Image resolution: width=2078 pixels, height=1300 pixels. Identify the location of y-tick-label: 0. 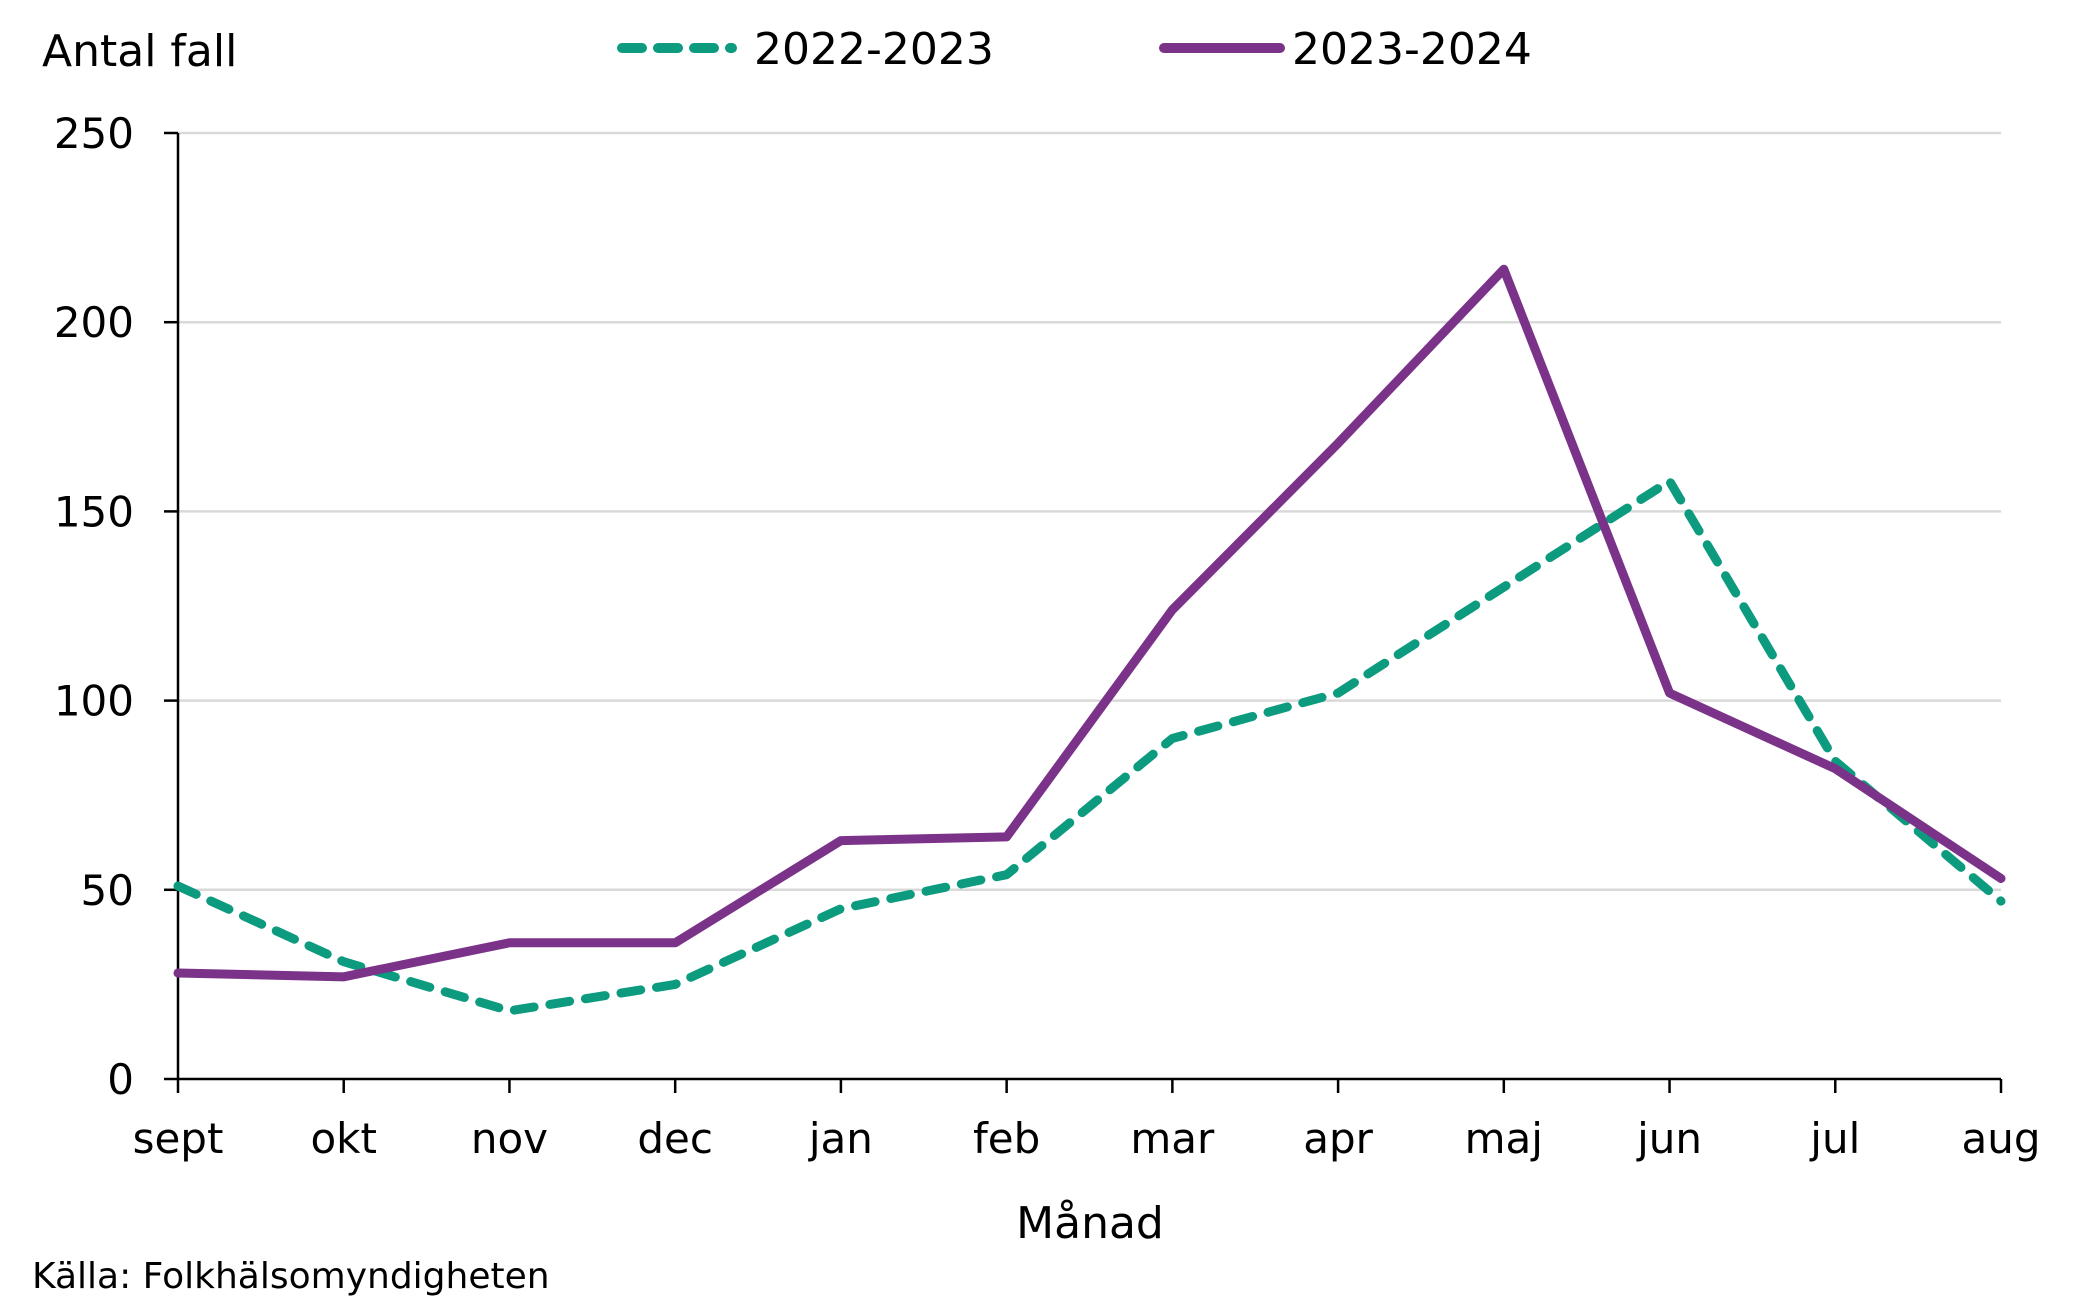
(120, 1079).